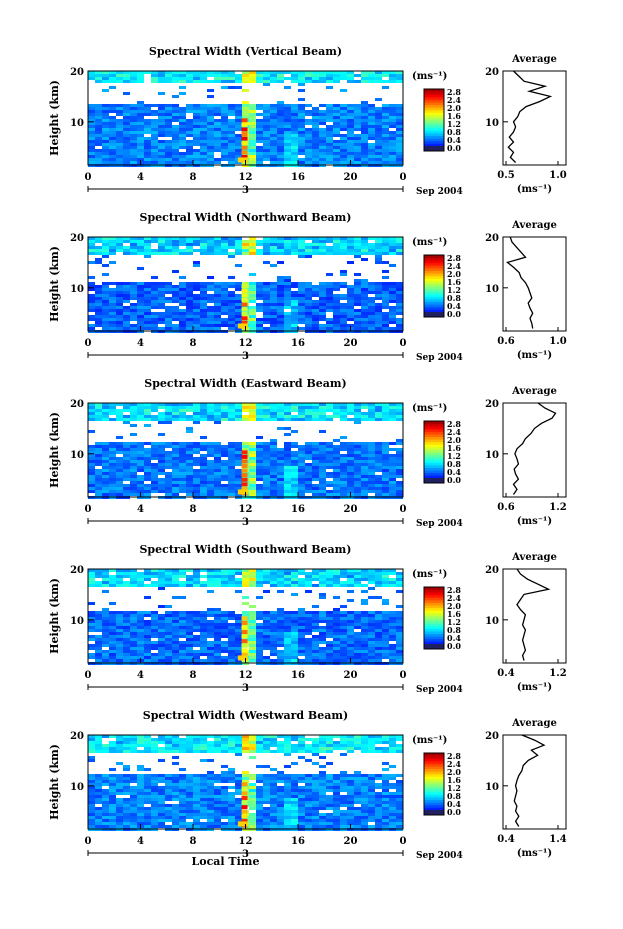 The width and height of the screenshot is (623, 929). What do you see at coordinates (505, 673) in the screenshot?
I see `avg-x-tick-label: 0.4` at bounding box center [505, 673].